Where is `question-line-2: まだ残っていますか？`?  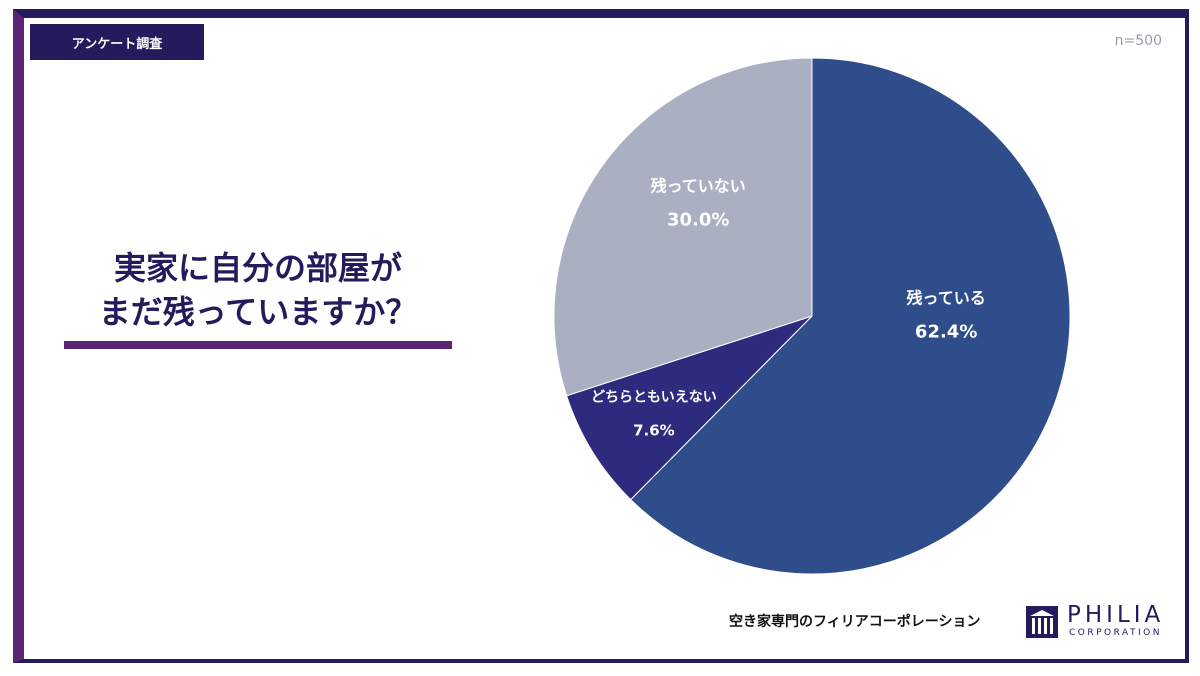 question-line-2: まだ残っていますか？ is located at coordinates (258, 312).